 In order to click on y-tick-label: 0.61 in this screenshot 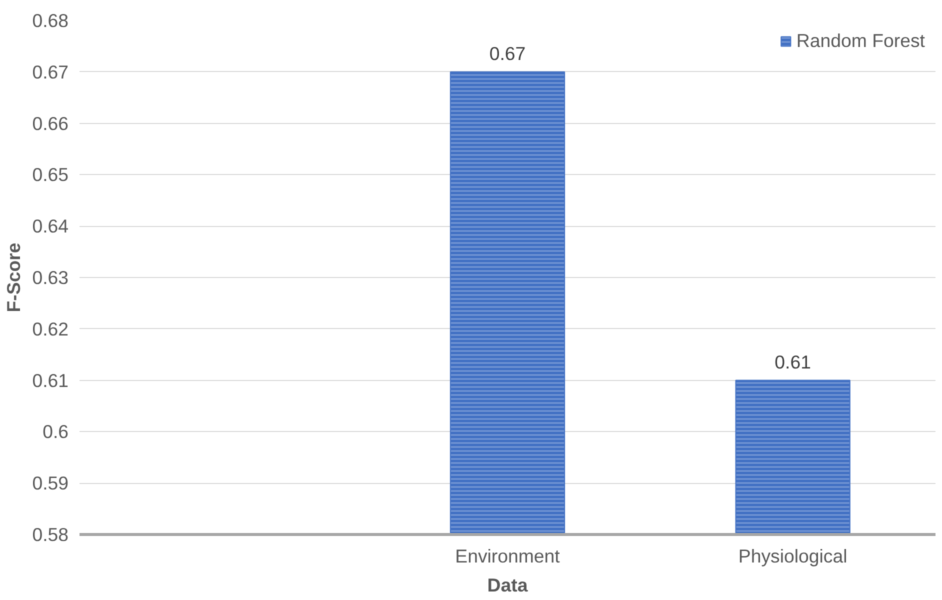, I will do `click(50, 380)`.